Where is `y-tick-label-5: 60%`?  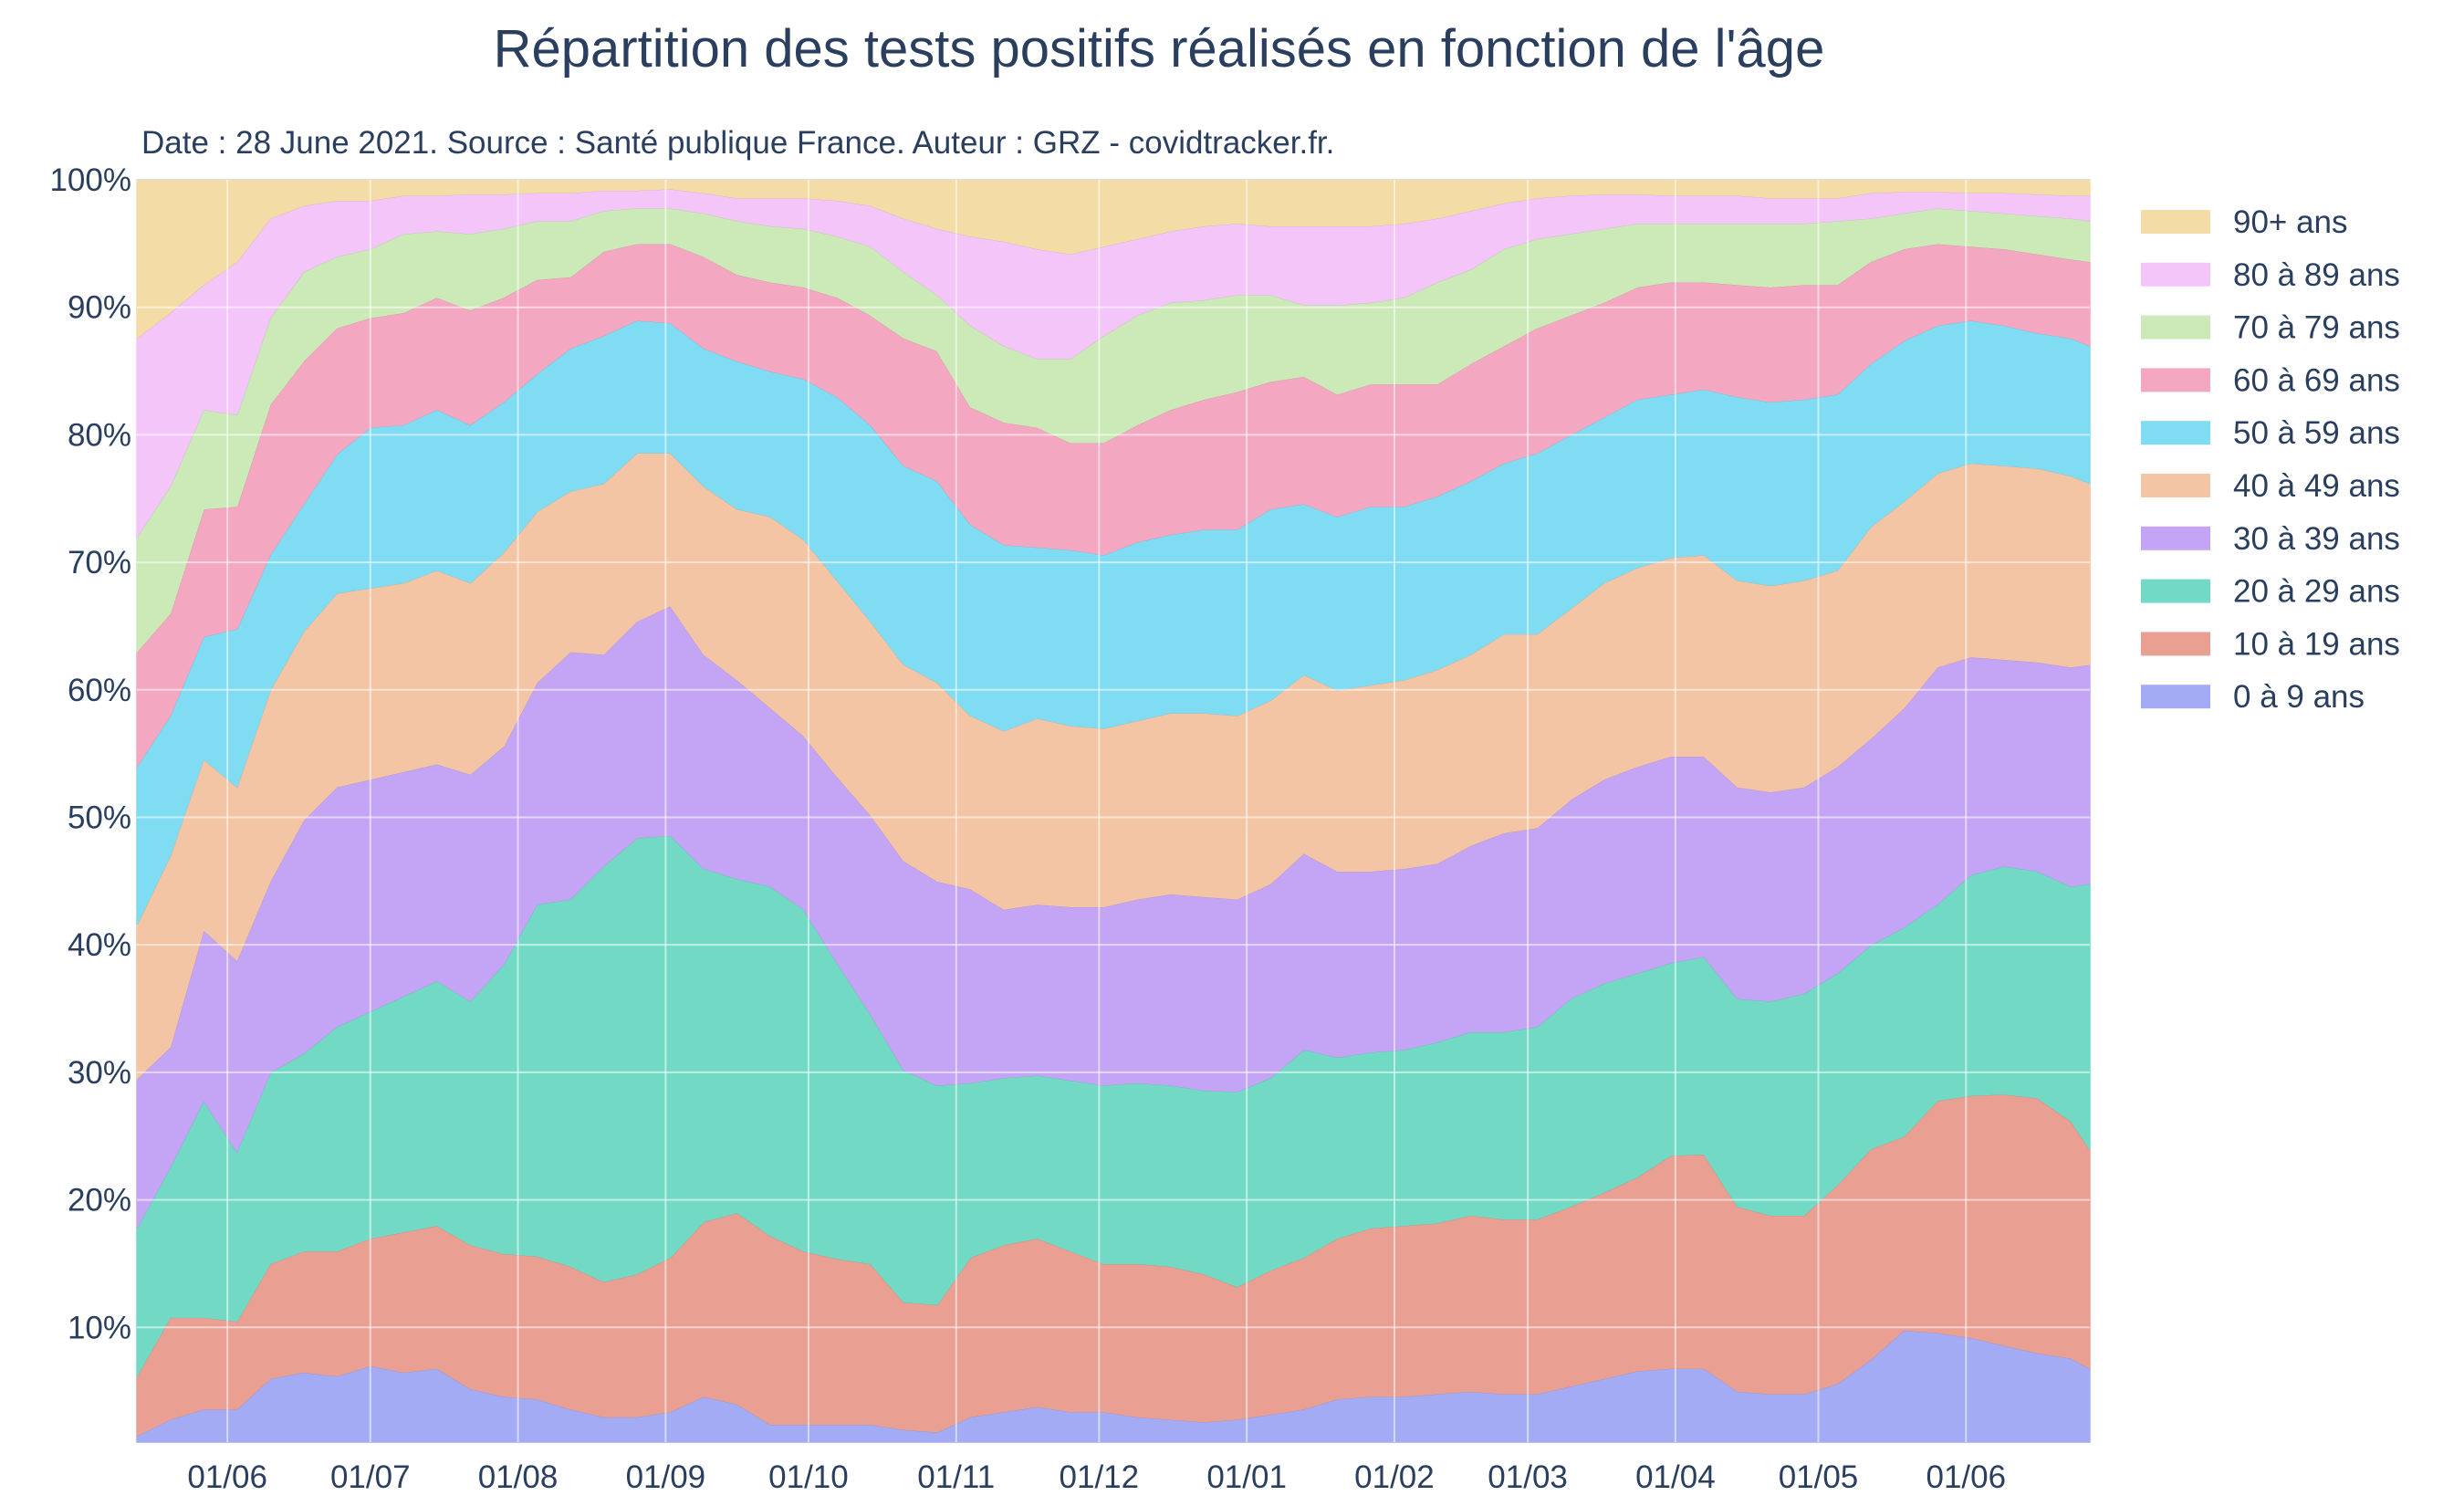 y-tick-label-5: 60% is located at coordinates (99, 690).